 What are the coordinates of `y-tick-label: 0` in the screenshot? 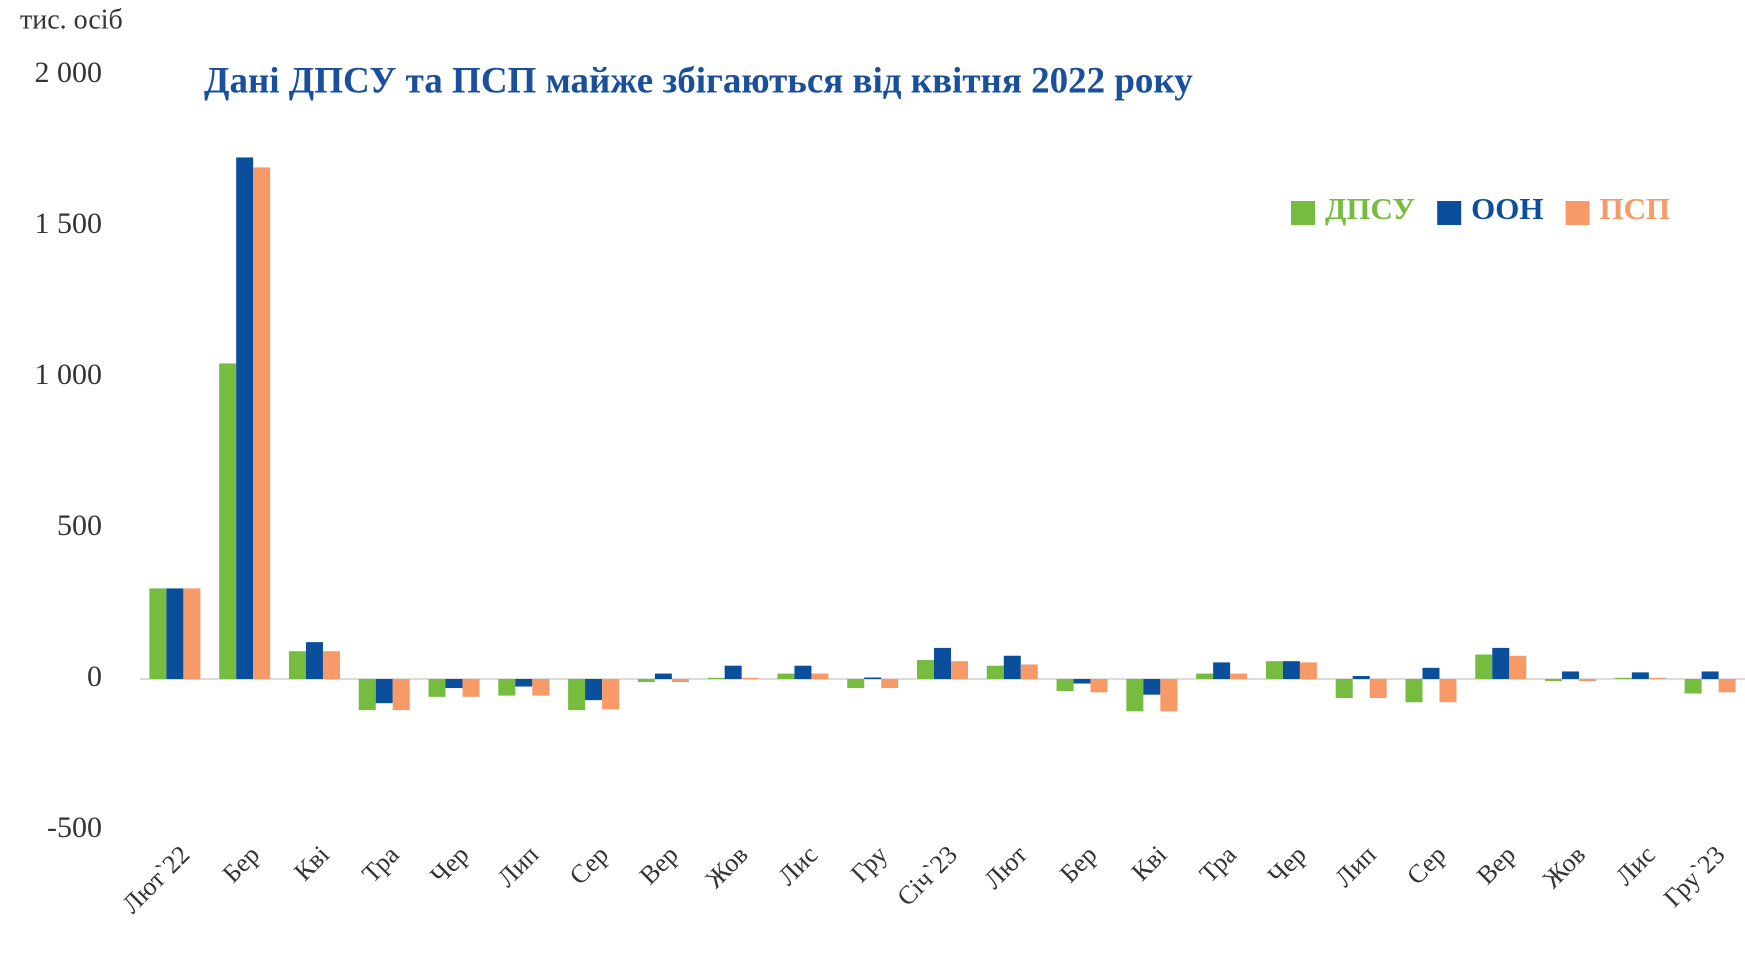 It's located at (94, 676).